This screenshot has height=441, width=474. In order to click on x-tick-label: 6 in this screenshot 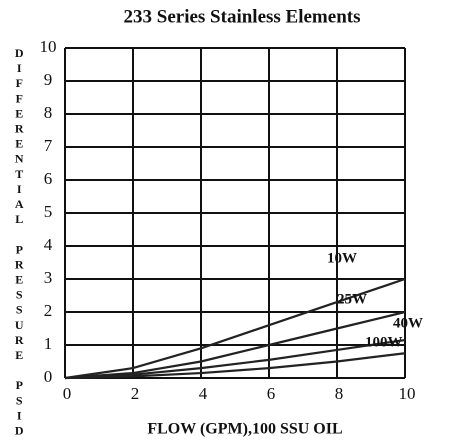, I will do `click(271, 393)`.